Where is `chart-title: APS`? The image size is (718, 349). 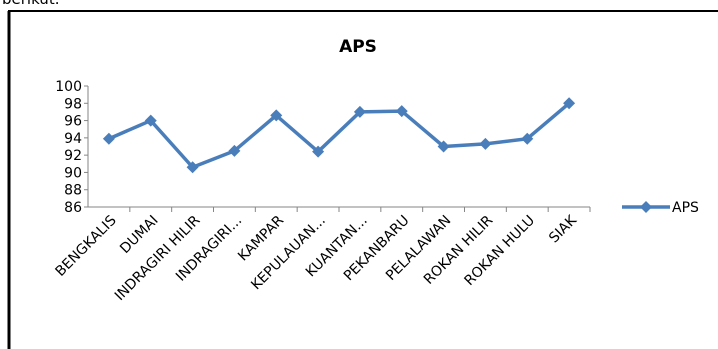
chart-title: APS is located at coordinates (358, 47).